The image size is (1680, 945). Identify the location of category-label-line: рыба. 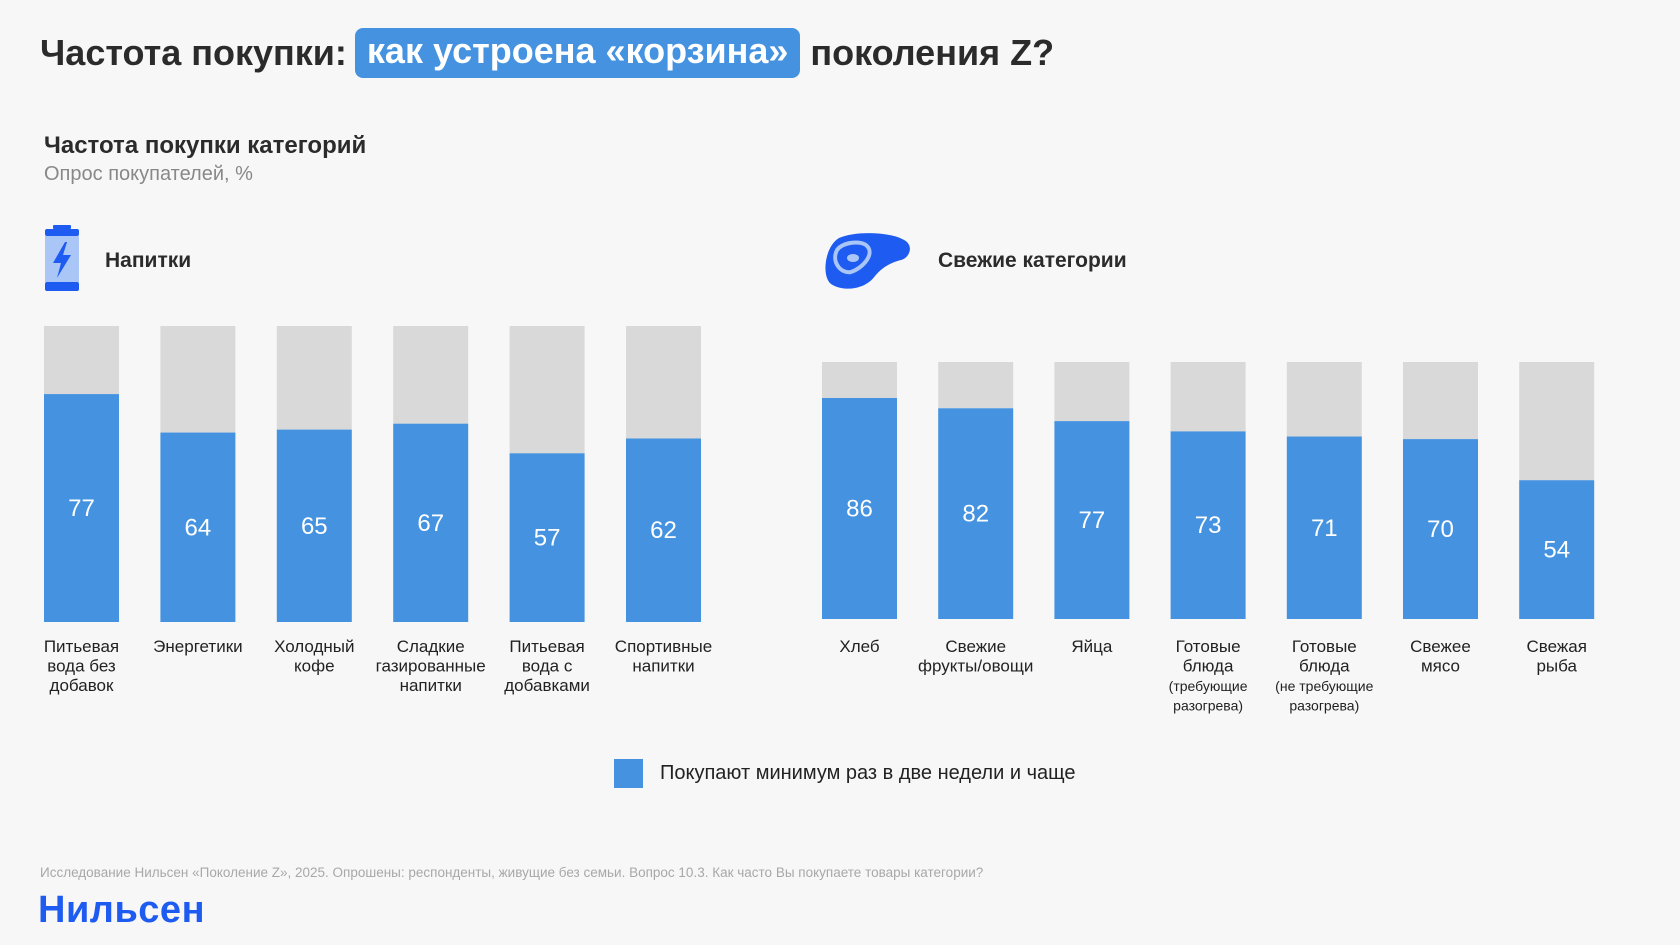
(1556, 666).